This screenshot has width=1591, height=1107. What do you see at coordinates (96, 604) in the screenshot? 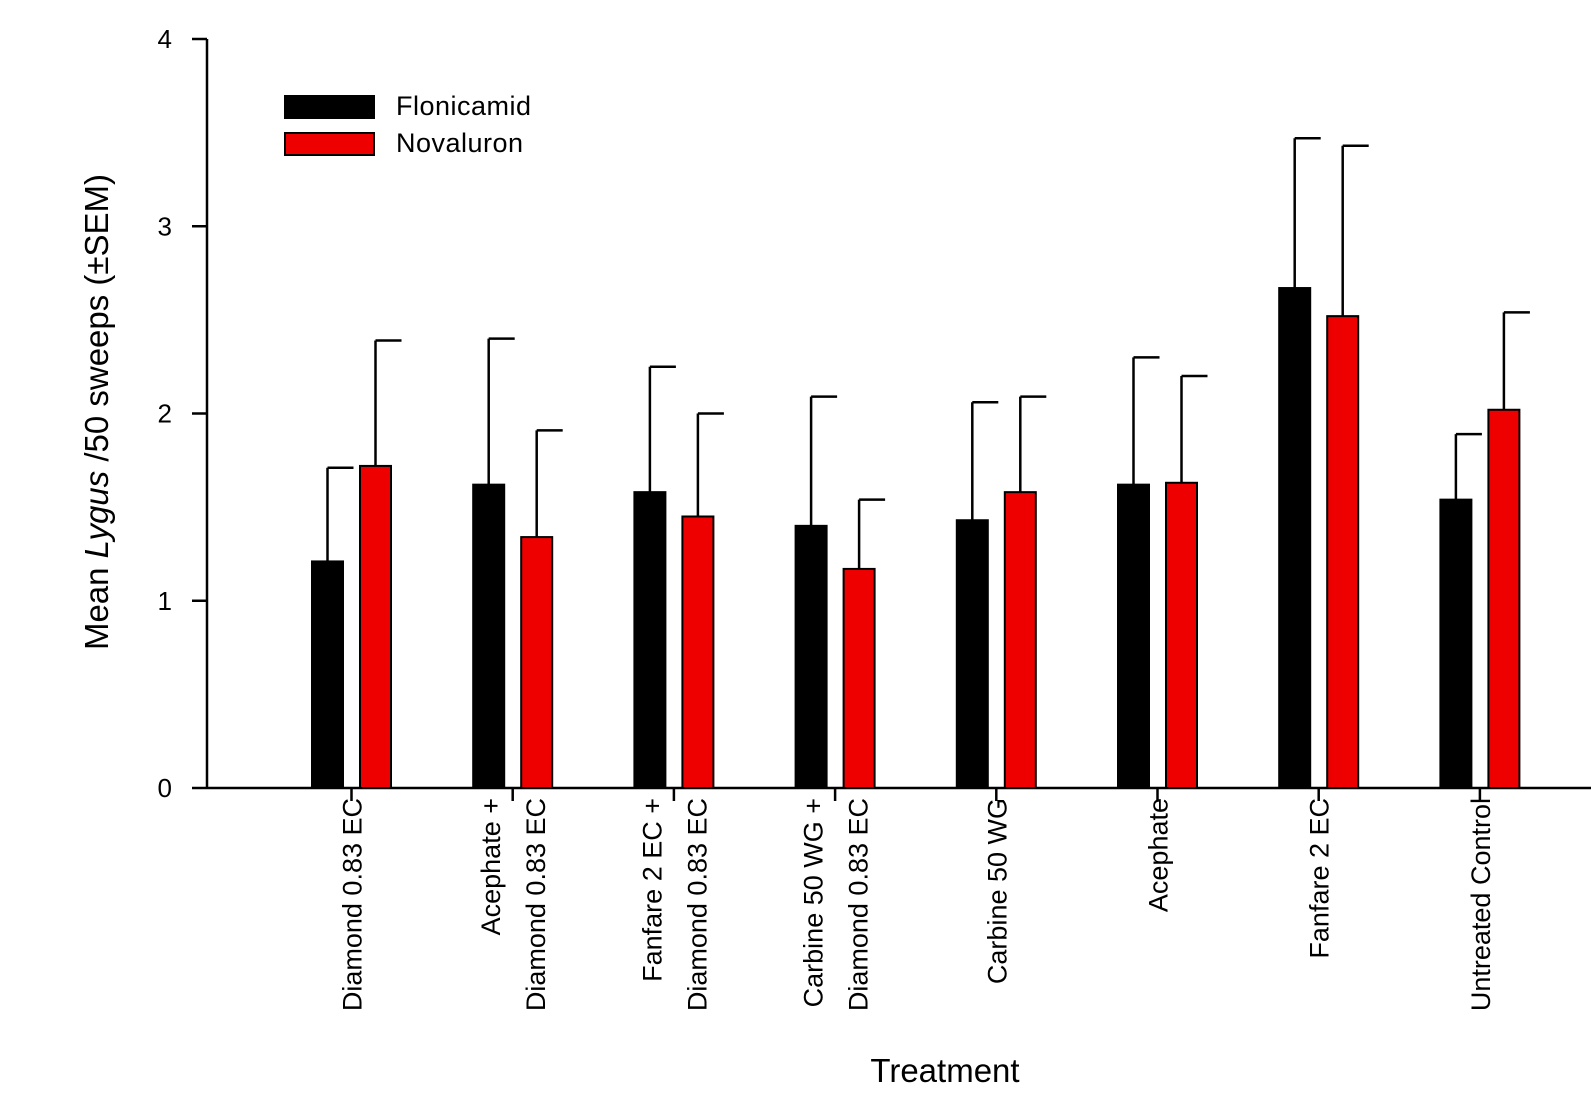
I see `y-axis-title-prefix: Mean` at bounding box center [96, 604].